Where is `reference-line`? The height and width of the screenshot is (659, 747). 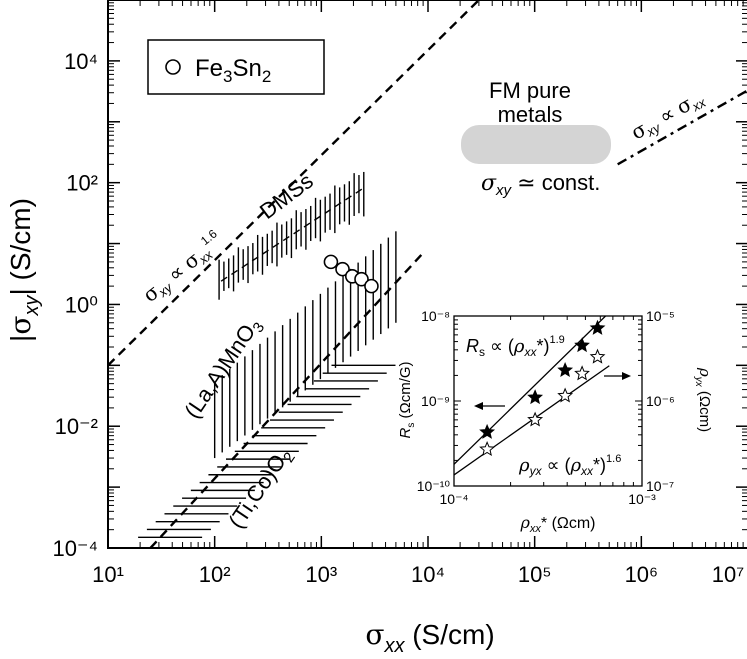 reference-line is located at coordinates (682, 127).